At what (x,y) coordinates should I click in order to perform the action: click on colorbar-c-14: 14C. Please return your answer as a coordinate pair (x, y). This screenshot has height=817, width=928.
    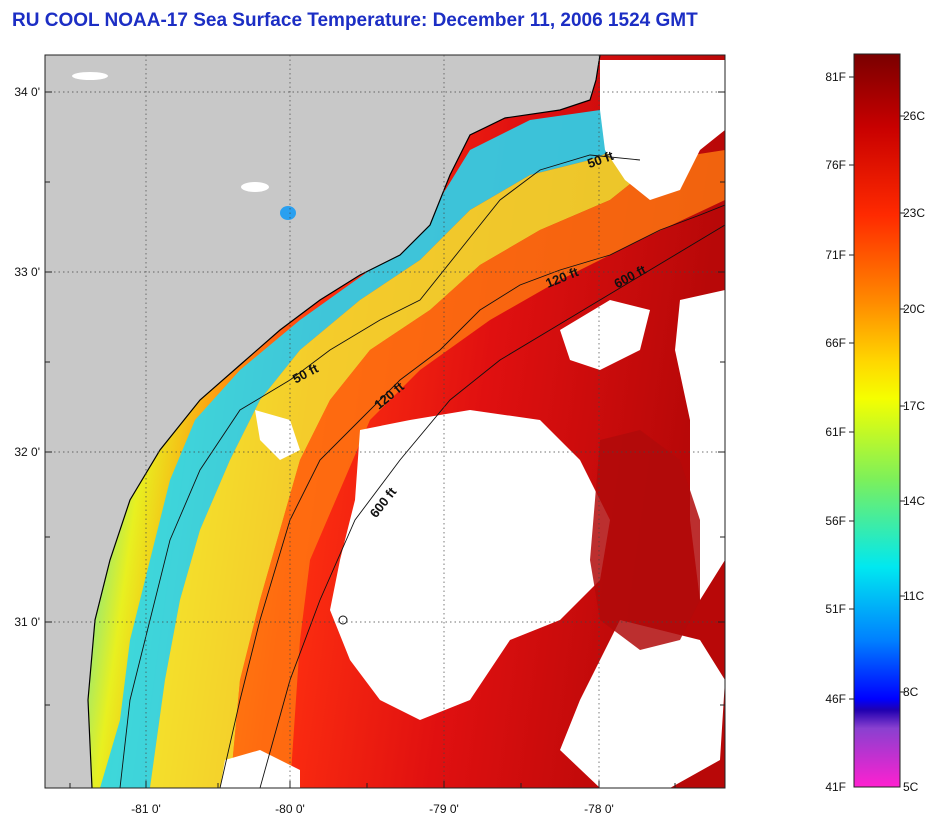
    Looking at the image, I should click on (914, 501).